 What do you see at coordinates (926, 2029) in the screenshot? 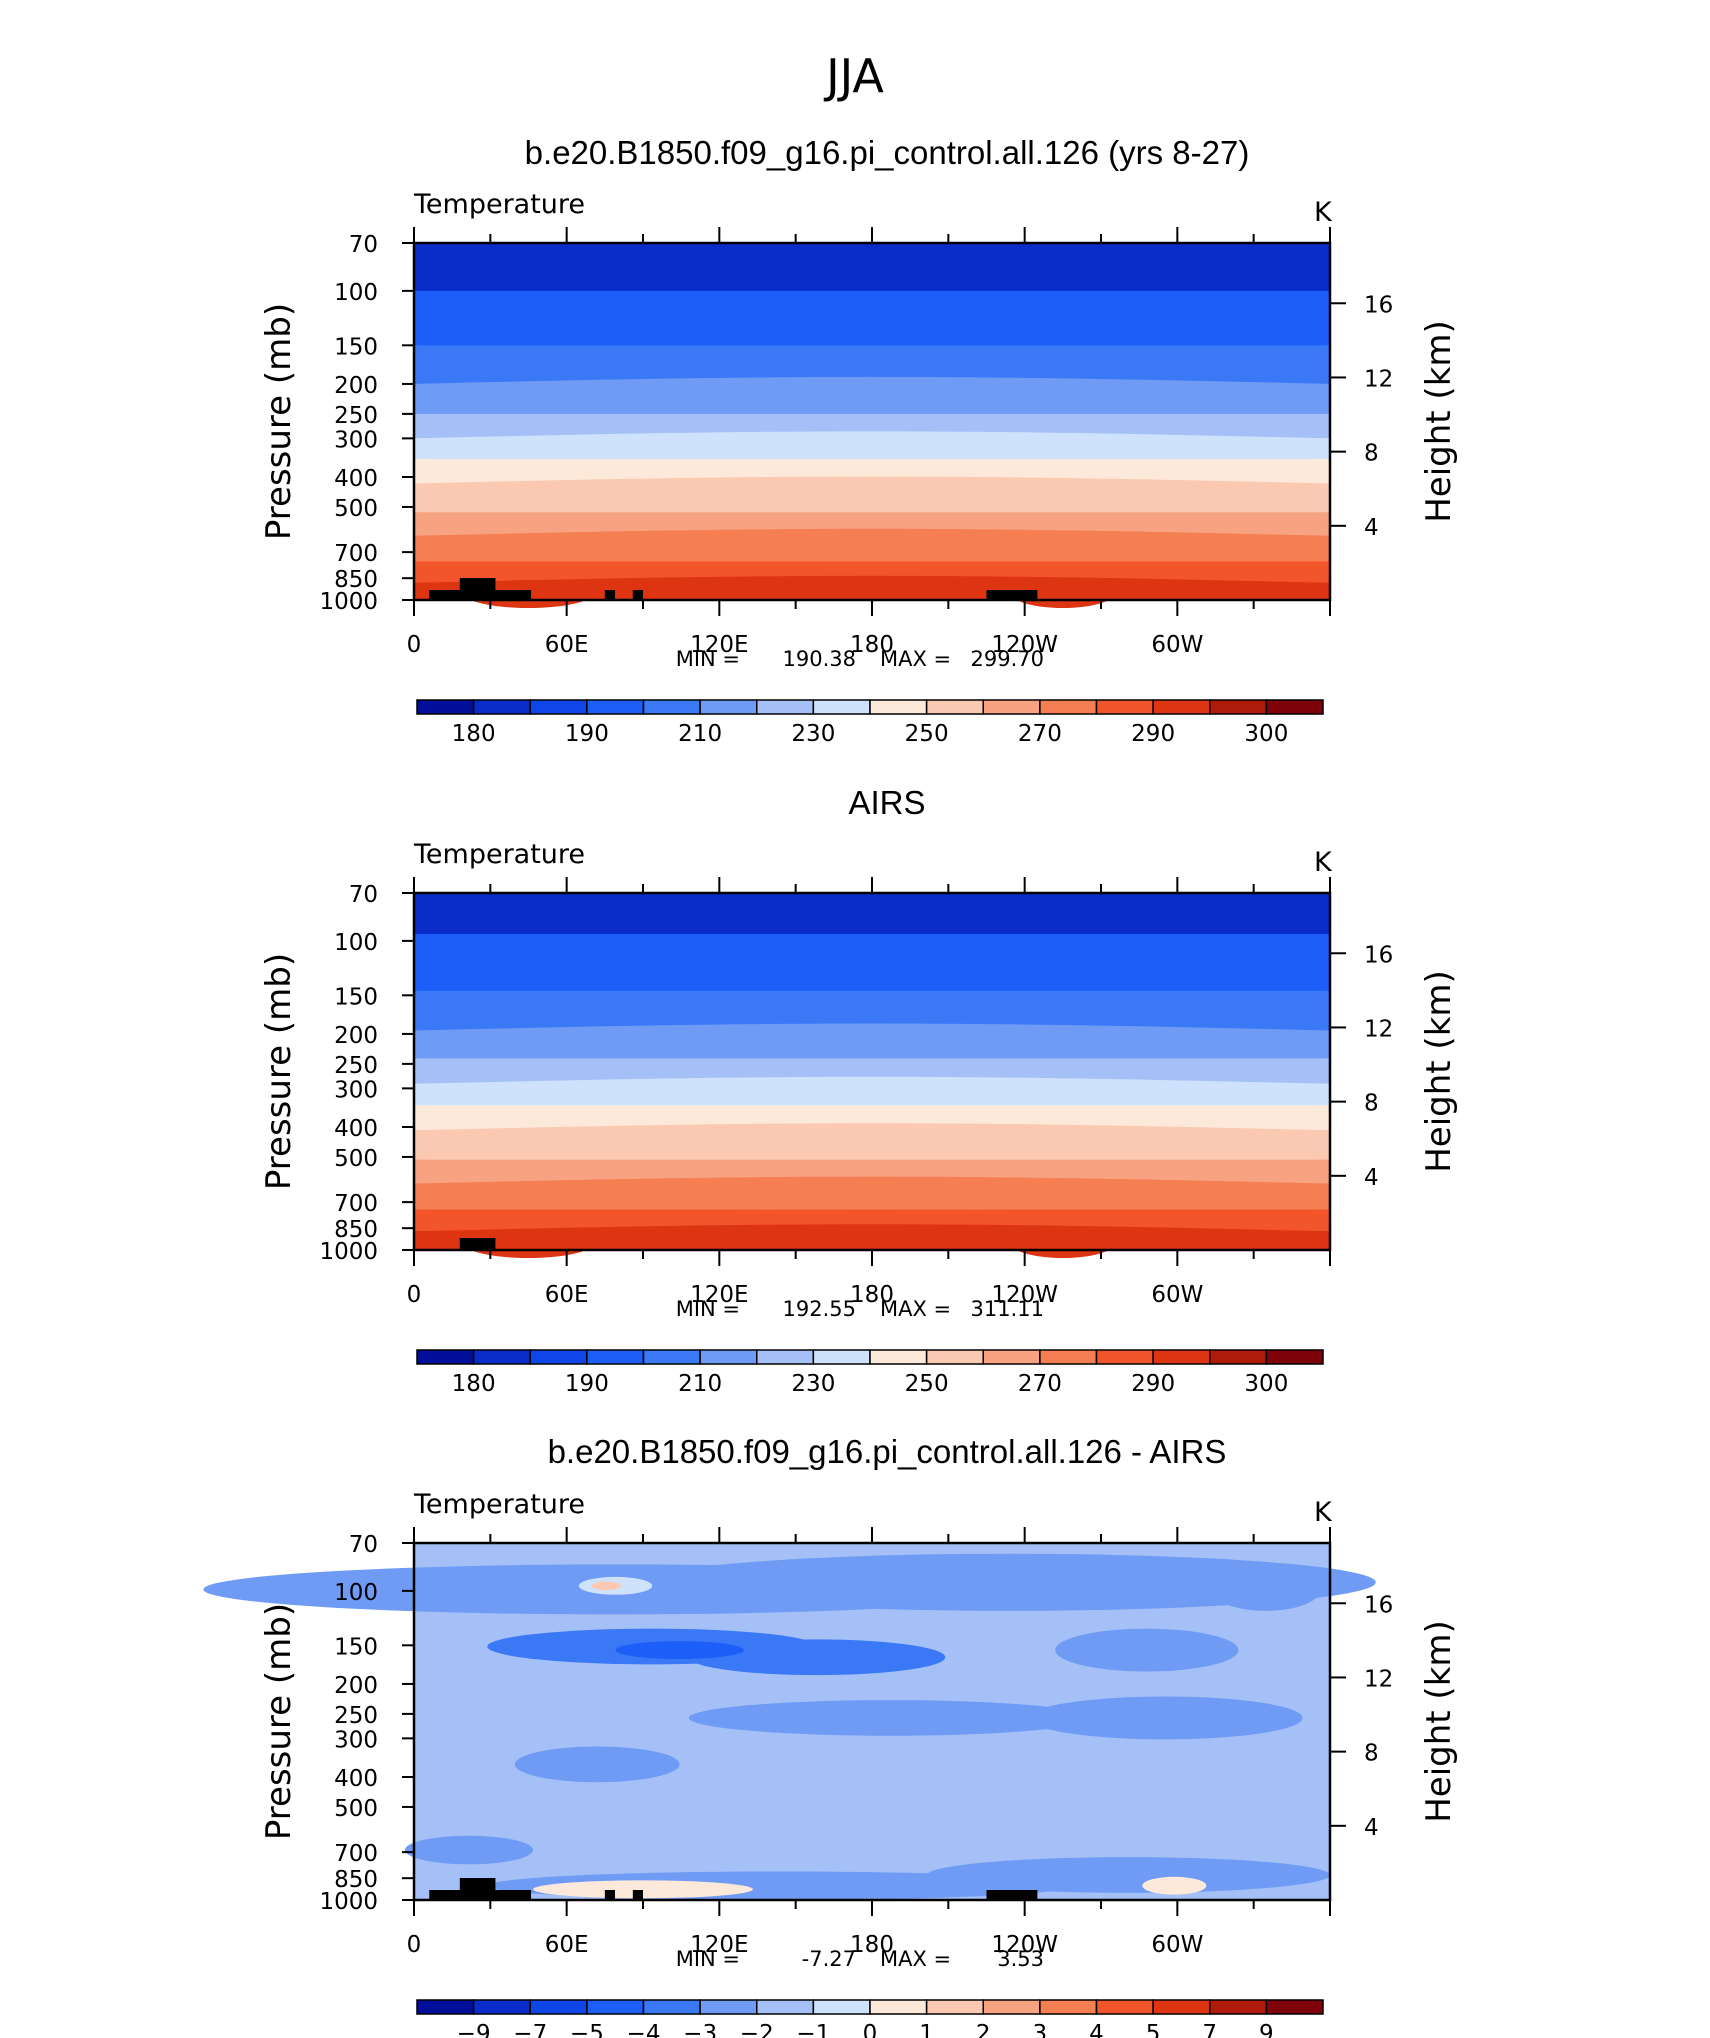
I see `colorbar-label: 1` at bounding box center [926, 2029].